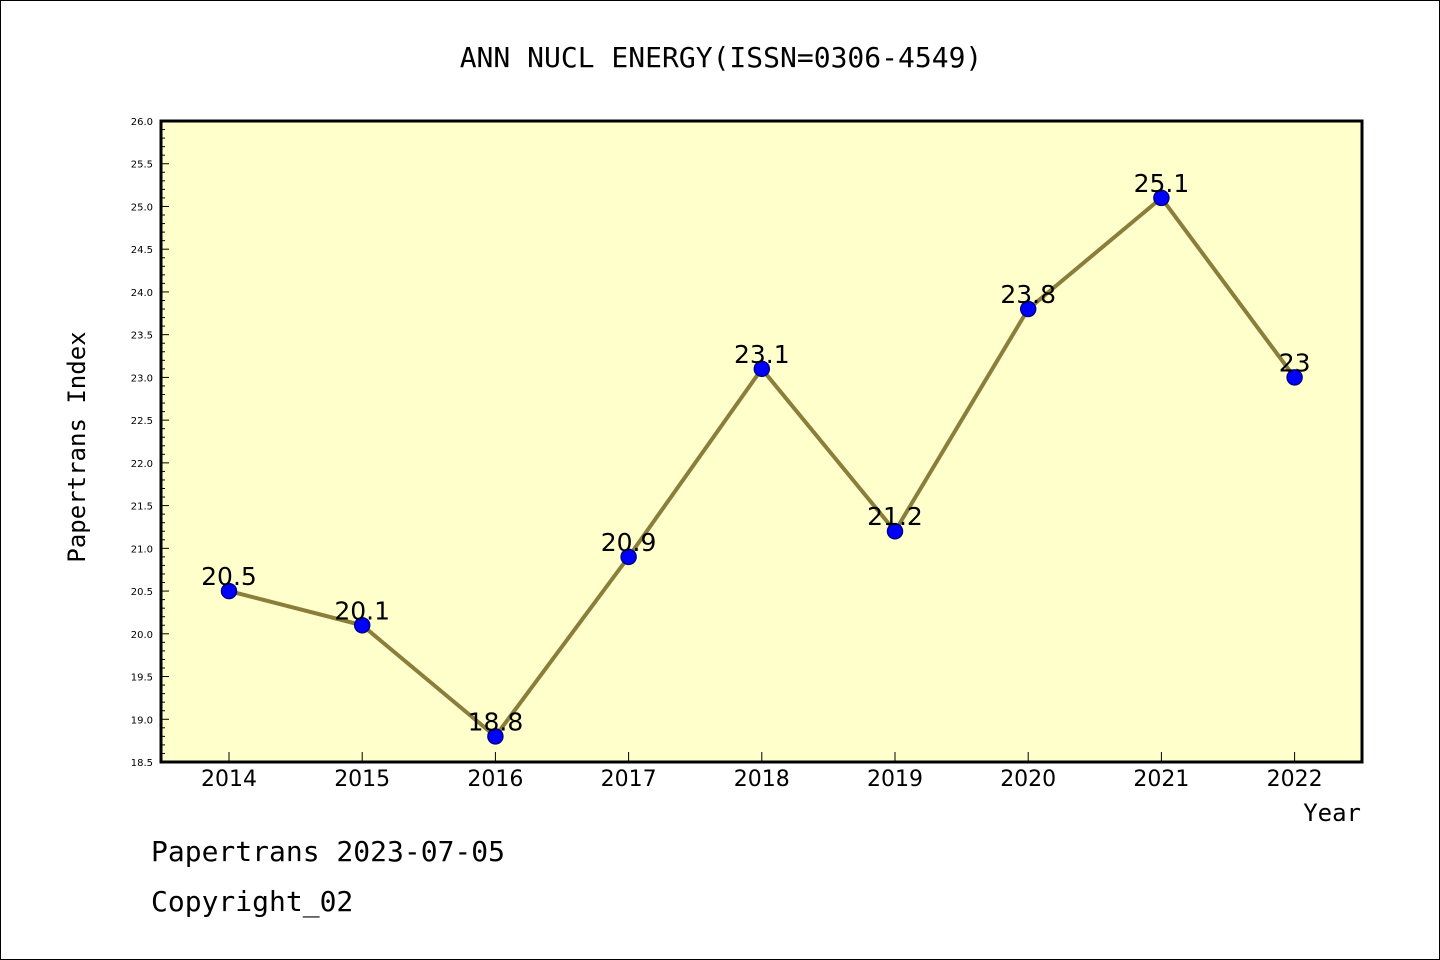 This screenshot has width=1440, height=960. Describe the element at coordinates (1332, 813) in the screenshot. I see `x-axis-label: Year` at that location.